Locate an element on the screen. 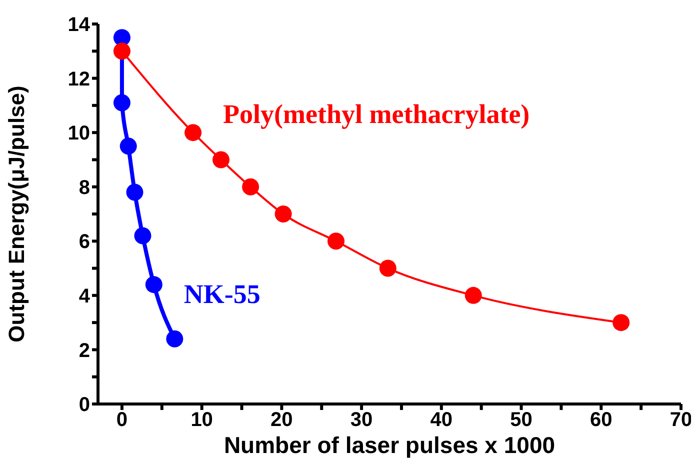  x-tick-label: 70 is located at coordinates (681, 420).